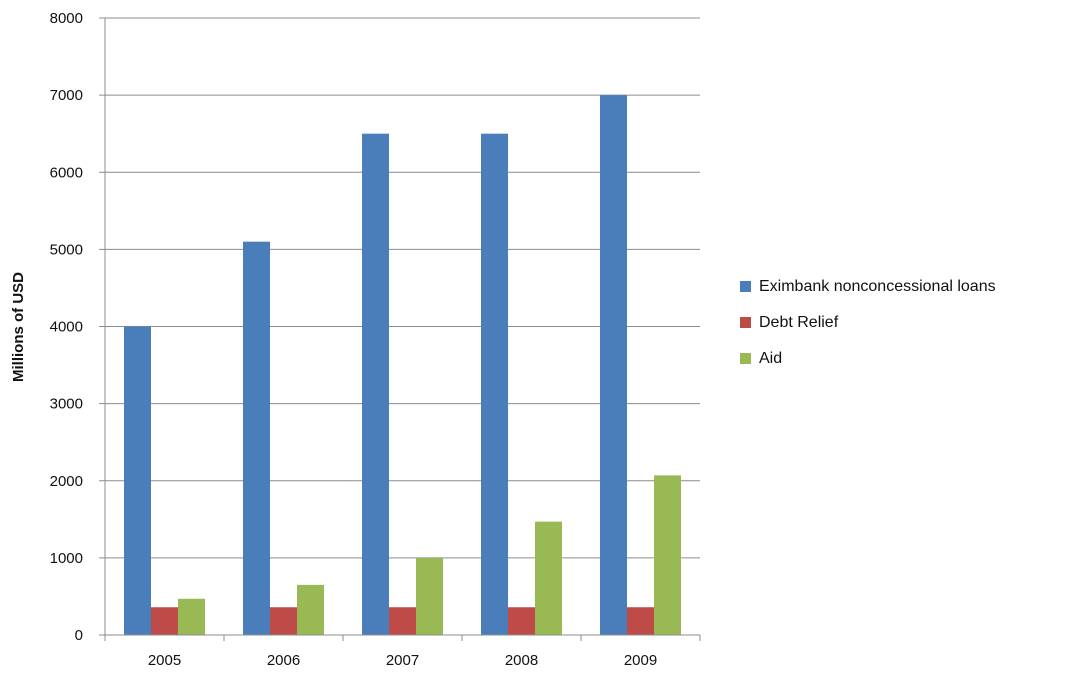  I want to click on x-tick-label: 2005, so click(164, 660).